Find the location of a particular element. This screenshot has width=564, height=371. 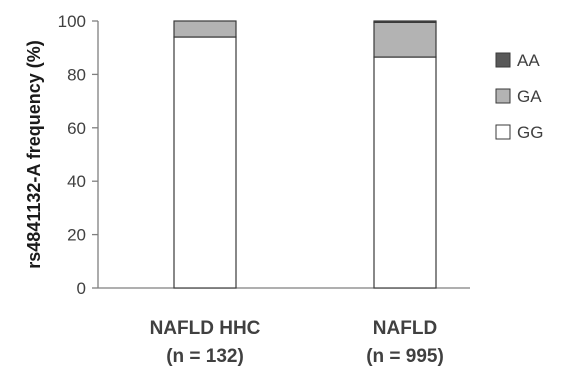

legend-label-aa: AA is located at coordinates (528, 60).